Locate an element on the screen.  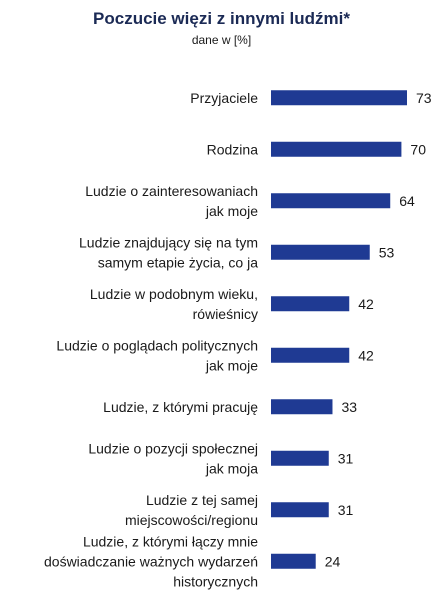
chart-subtitle: dane w [%] is located at coordinates (221, 40).